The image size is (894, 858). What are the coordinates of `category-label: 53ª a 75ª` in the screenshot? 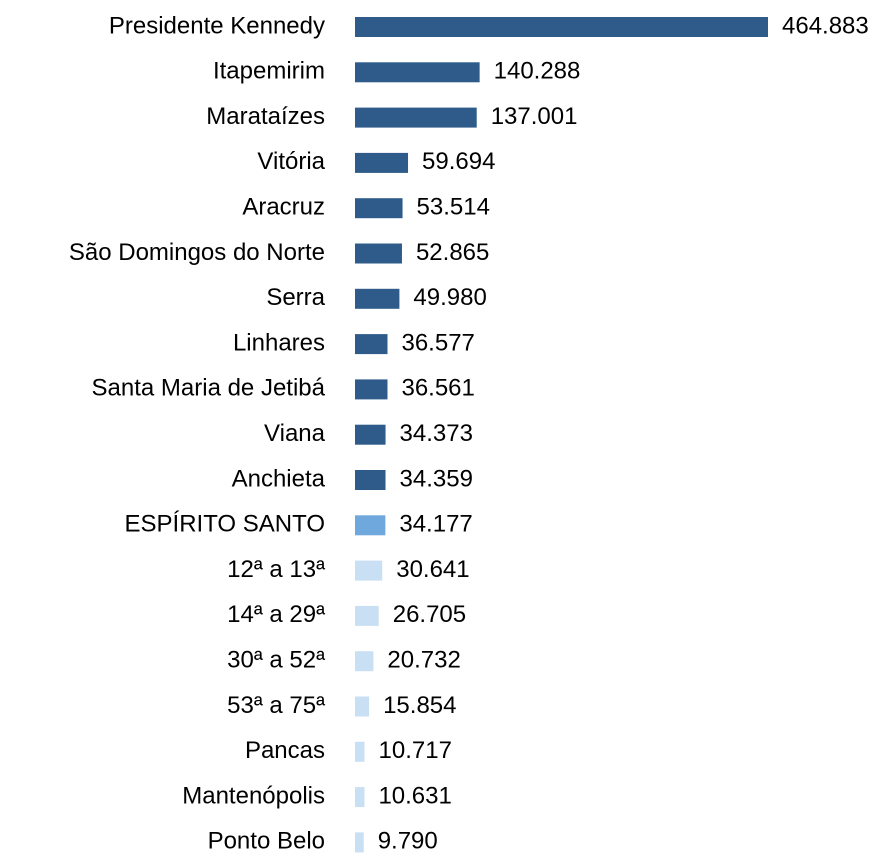 It's located at (276, 705).